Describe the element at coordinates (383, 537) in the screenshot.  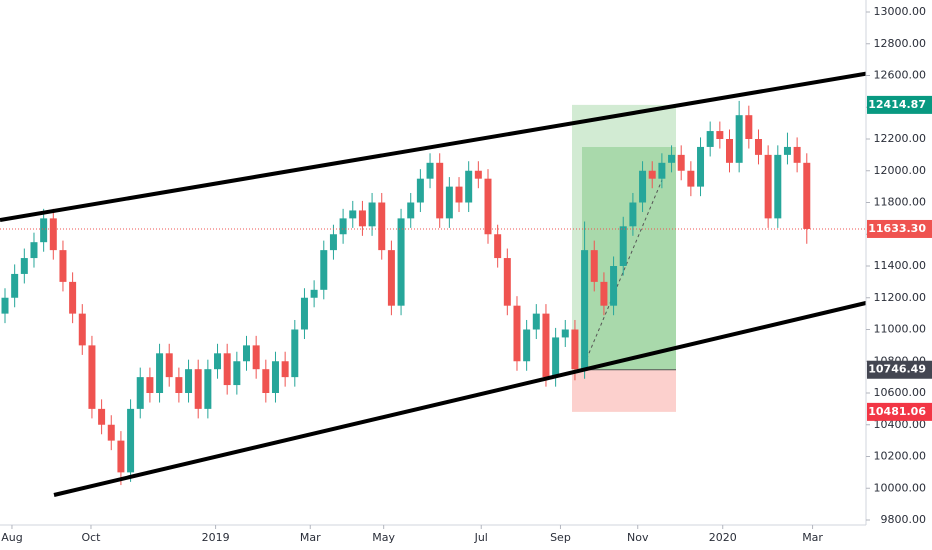
I see `x-tick-label: May` at that location.